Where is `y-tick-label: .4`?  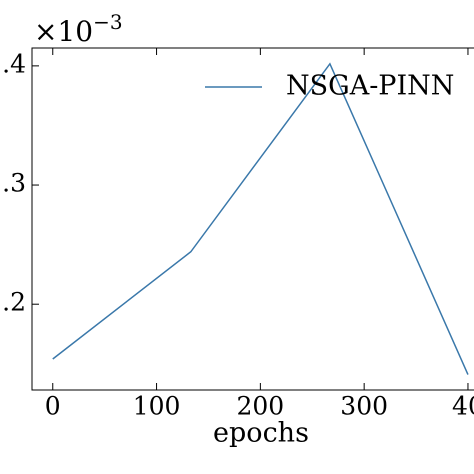 y-tick-label: .4 is located at coordinates (14, 63).